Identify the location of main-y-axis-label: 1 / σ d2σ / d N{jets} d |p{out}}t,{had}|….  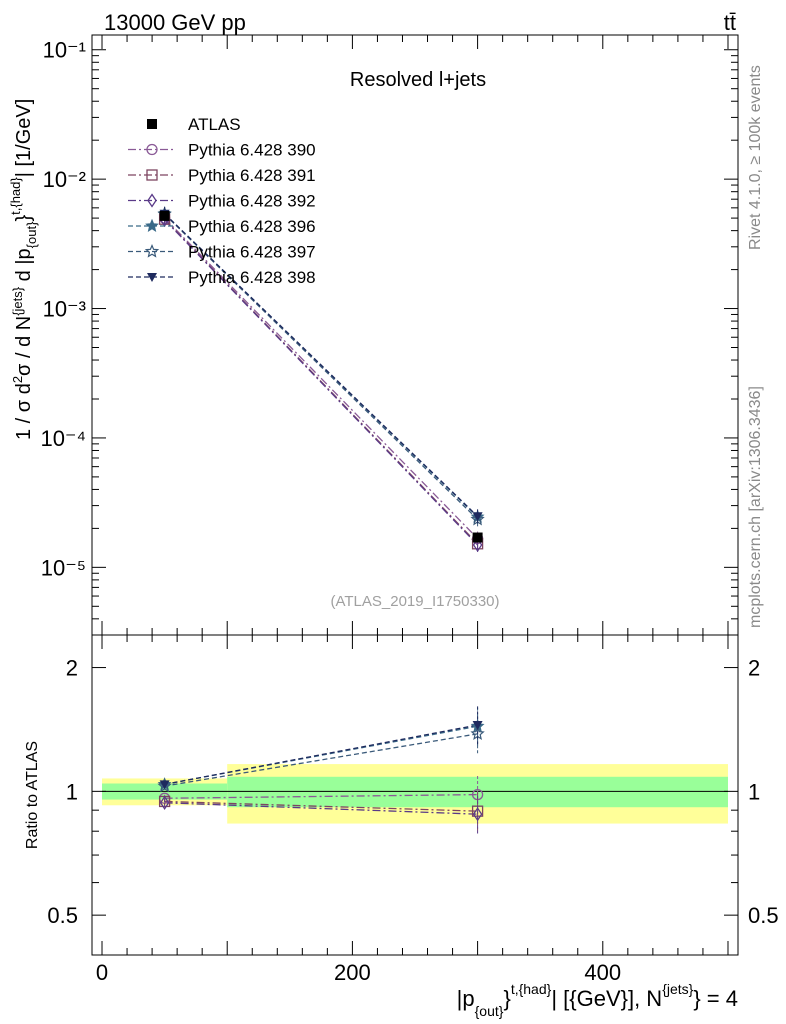
(23, 269).